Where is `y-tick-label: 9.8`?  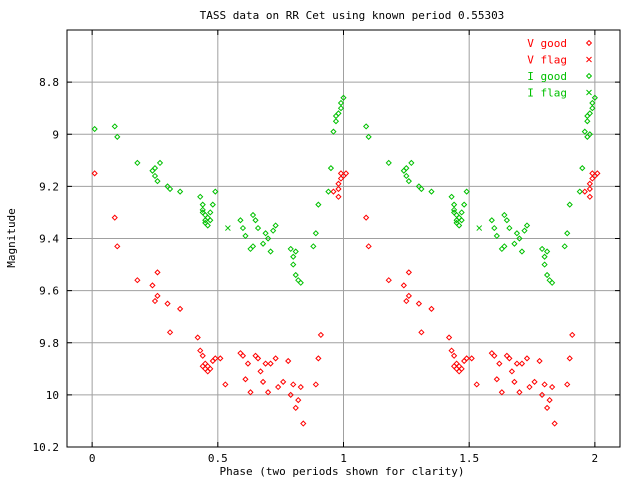
y-tick-label: 9.8 is located at coordinates (49, 343).